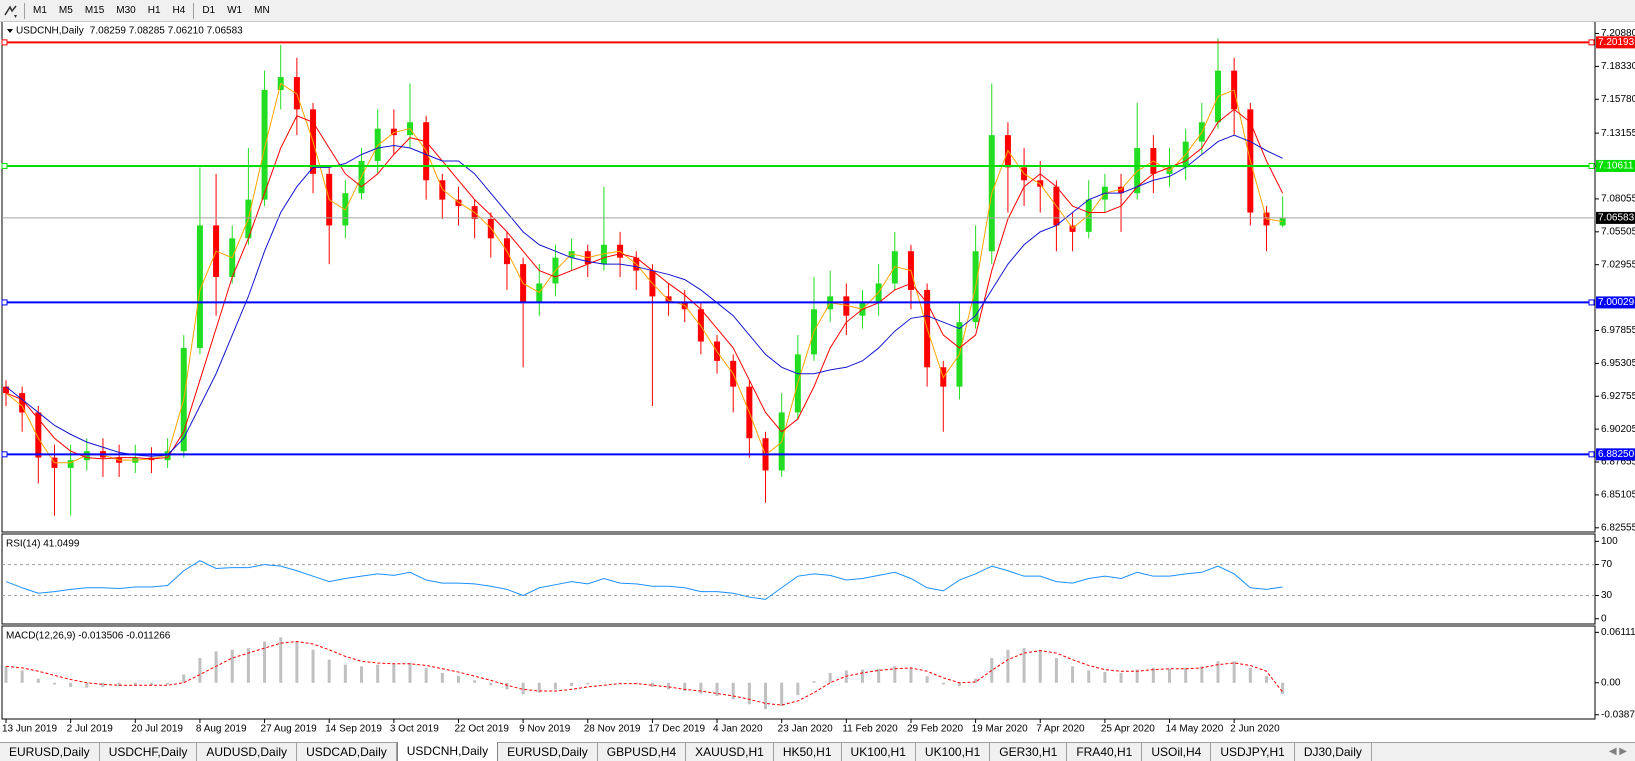 This screenshot has height=761, width=1635. Describe the element at coordinates (1616, 302) in the screenshot. I see `level-price-label: 7.00029` at that location.